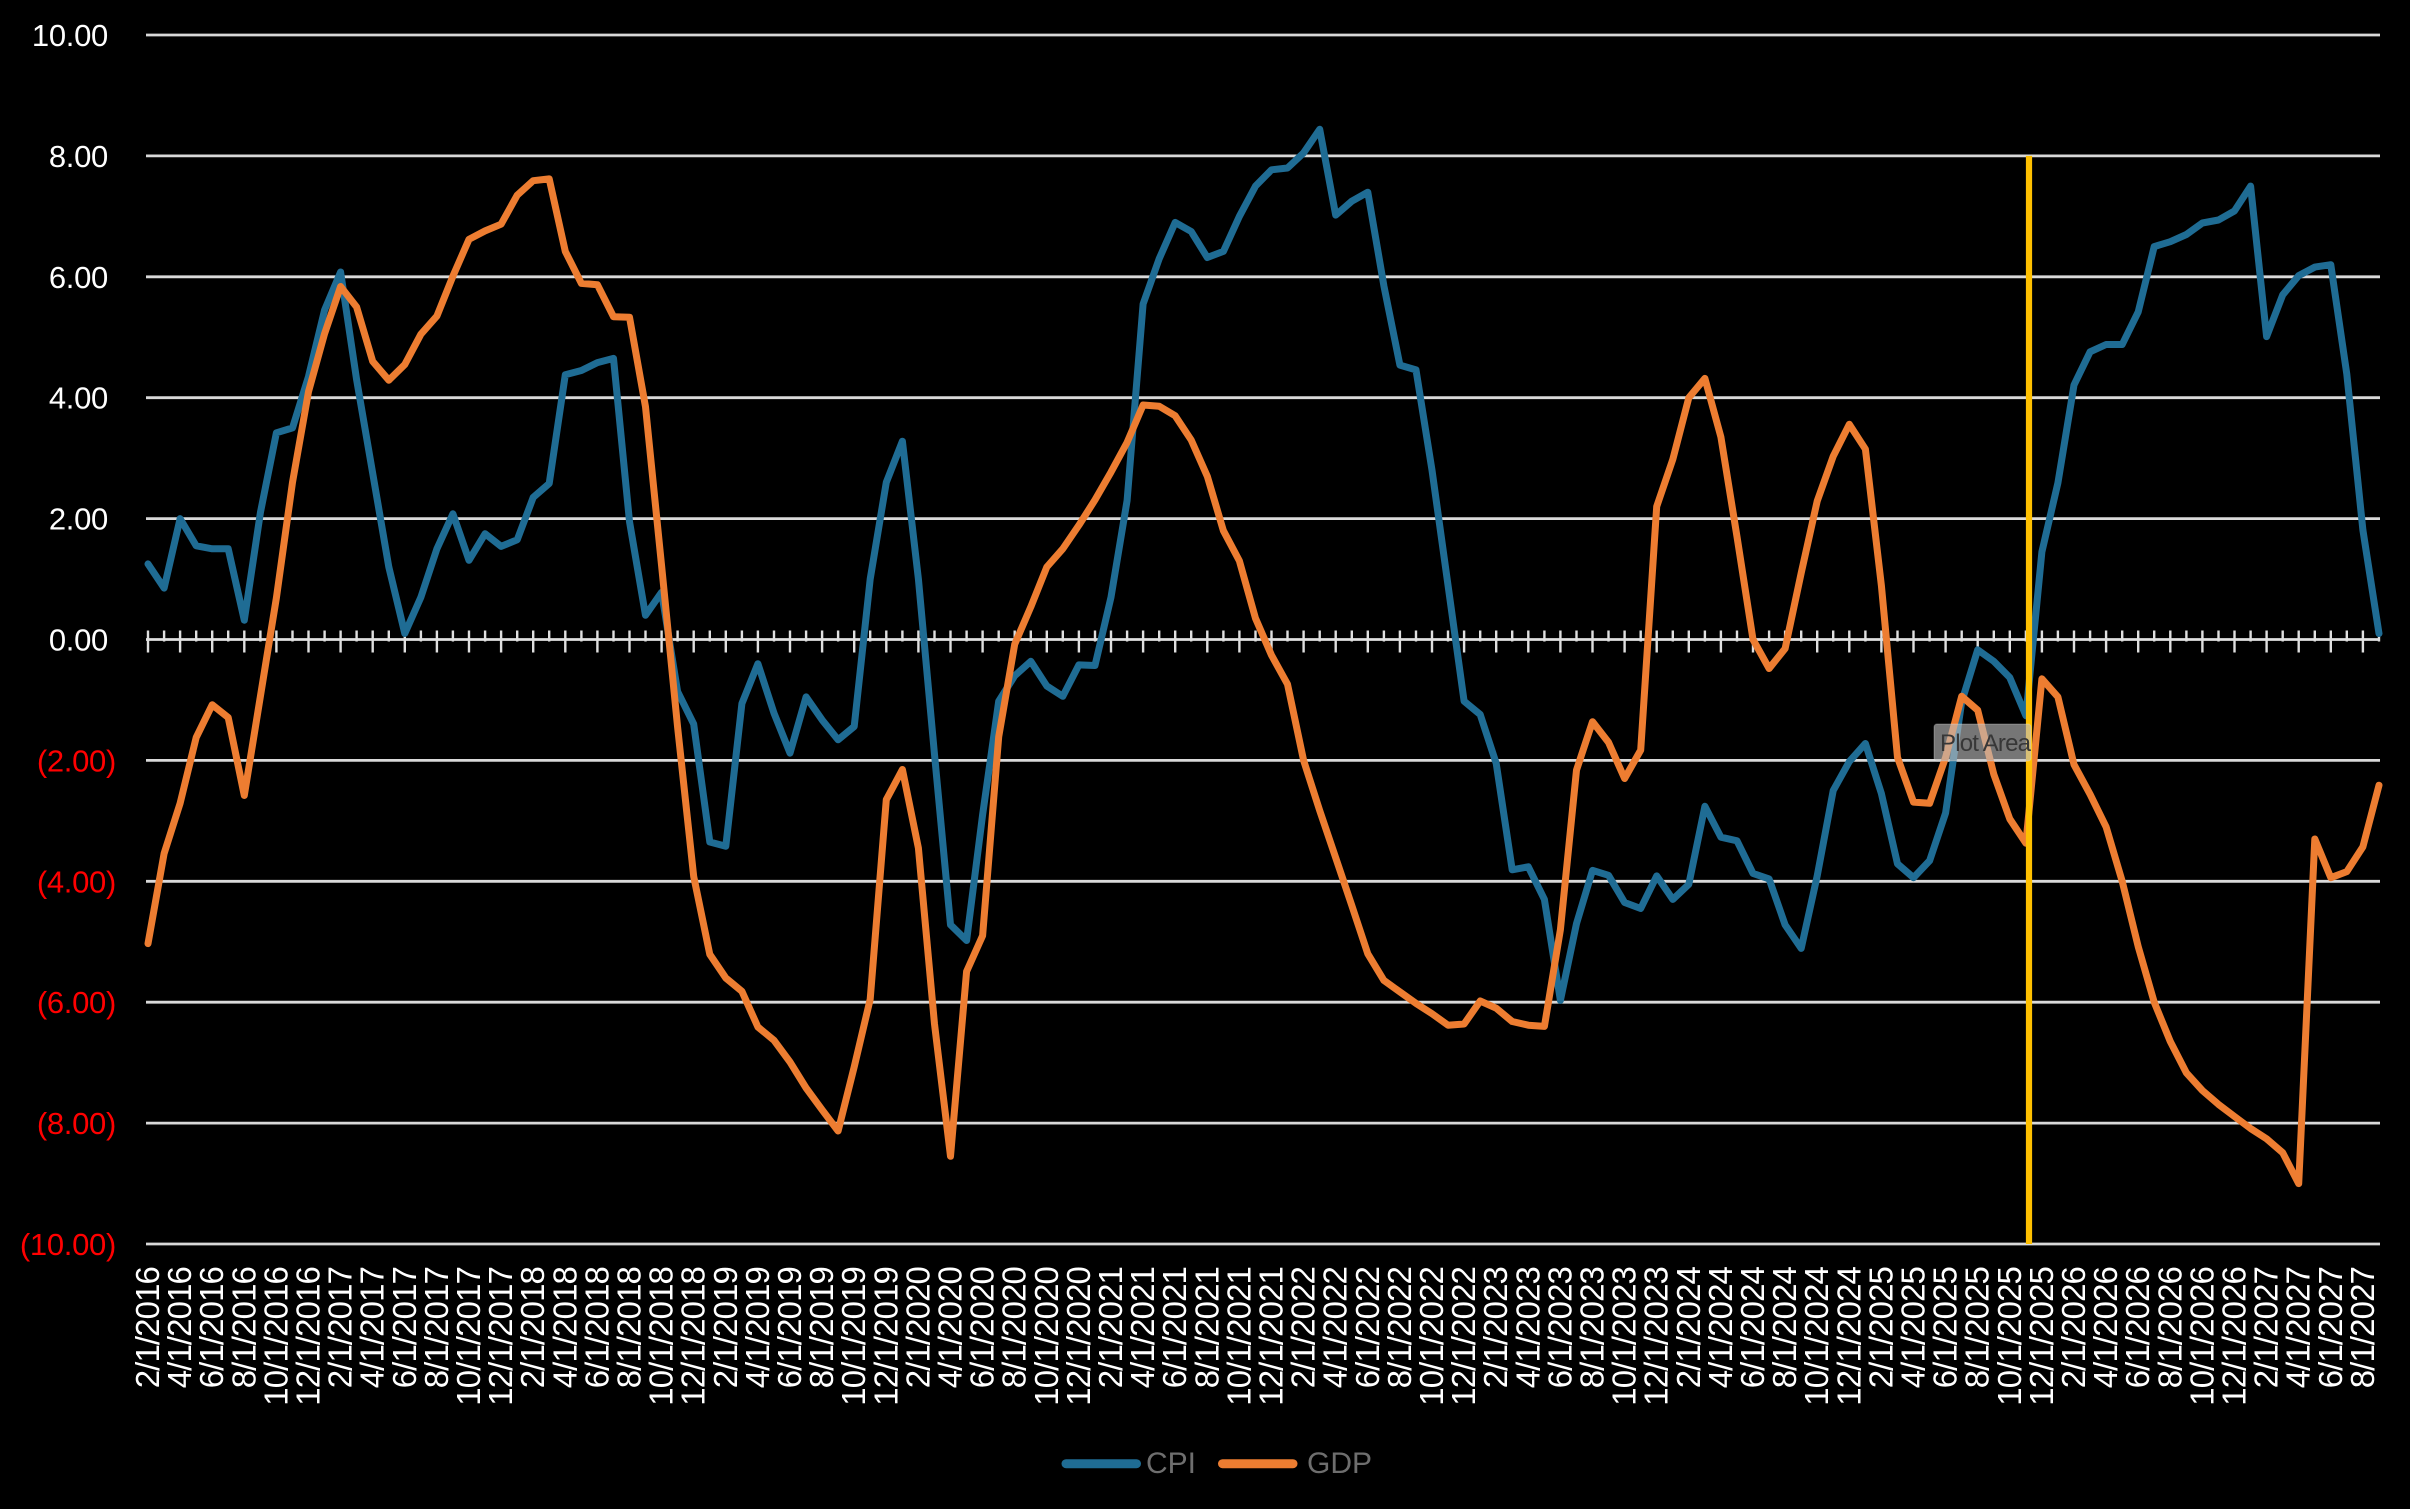 The width and height of the screenshot is (2410, 1509). What do you see at coordinates (1848, 1335) in the screenshot?
I see `svg-text: 12/1/2024` at bounding box center [1848, 1335].